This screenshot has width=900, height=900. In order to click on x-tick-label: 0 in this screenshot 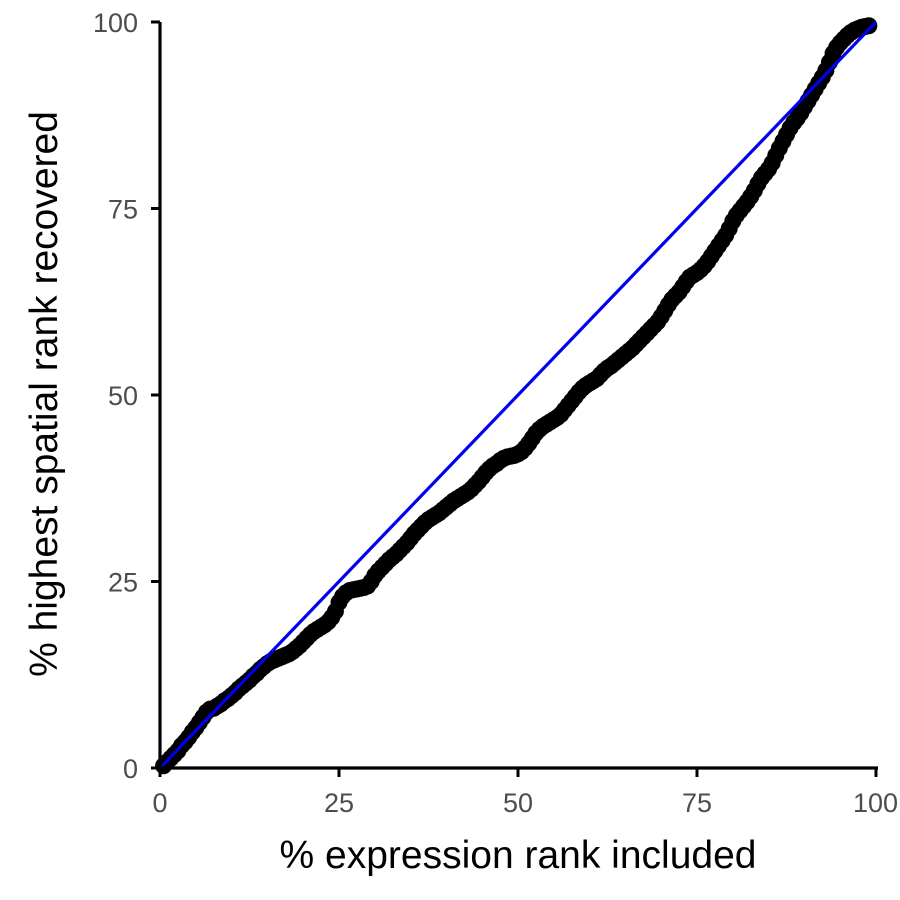, I will do `click(159, 803)`.